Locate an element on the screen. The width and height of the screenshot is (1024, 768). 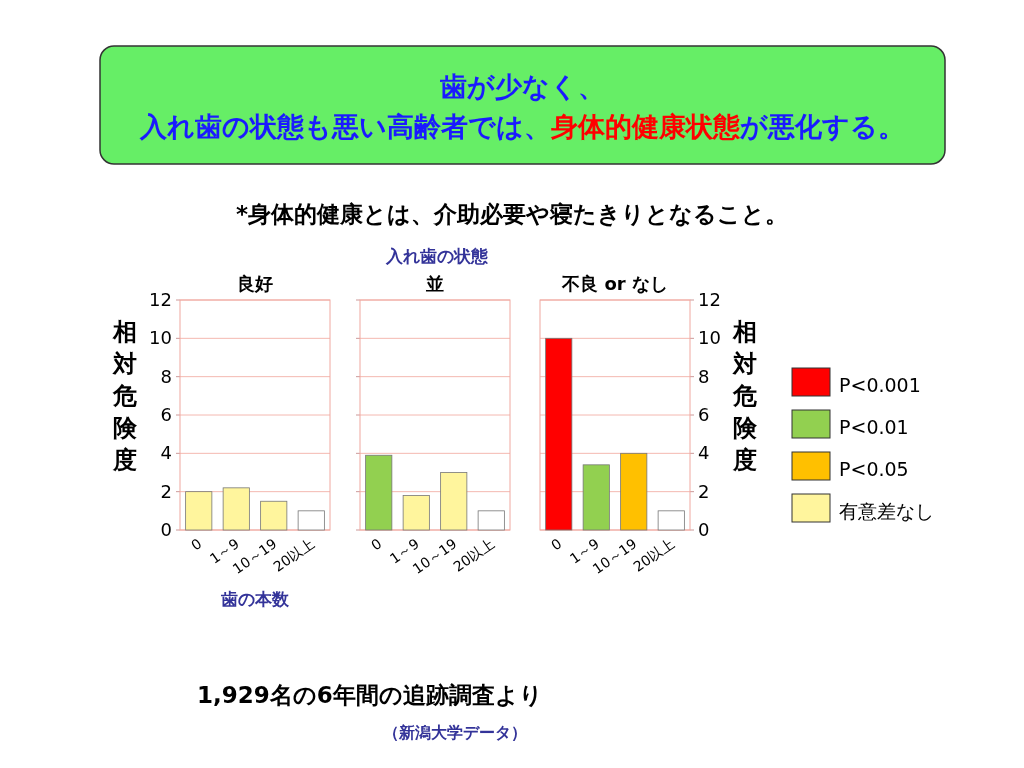
chart-title: 良好 is located at coordinates (255, 283).